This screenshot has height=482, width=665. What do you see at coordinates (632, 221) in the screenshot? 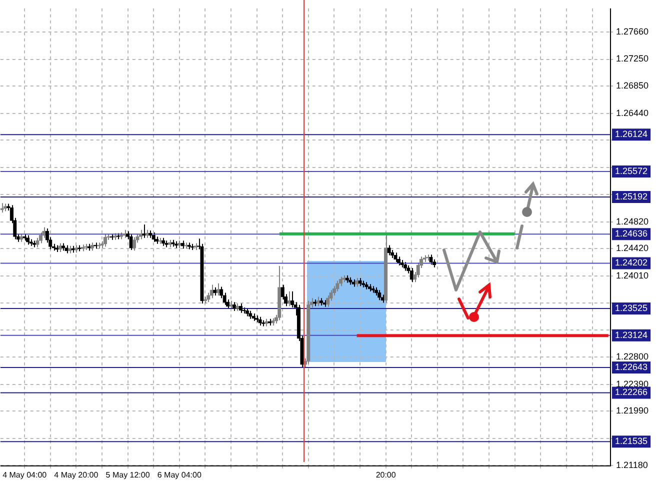
I see `y-tick-label: 1.24820` at bounding box center [632, 221].